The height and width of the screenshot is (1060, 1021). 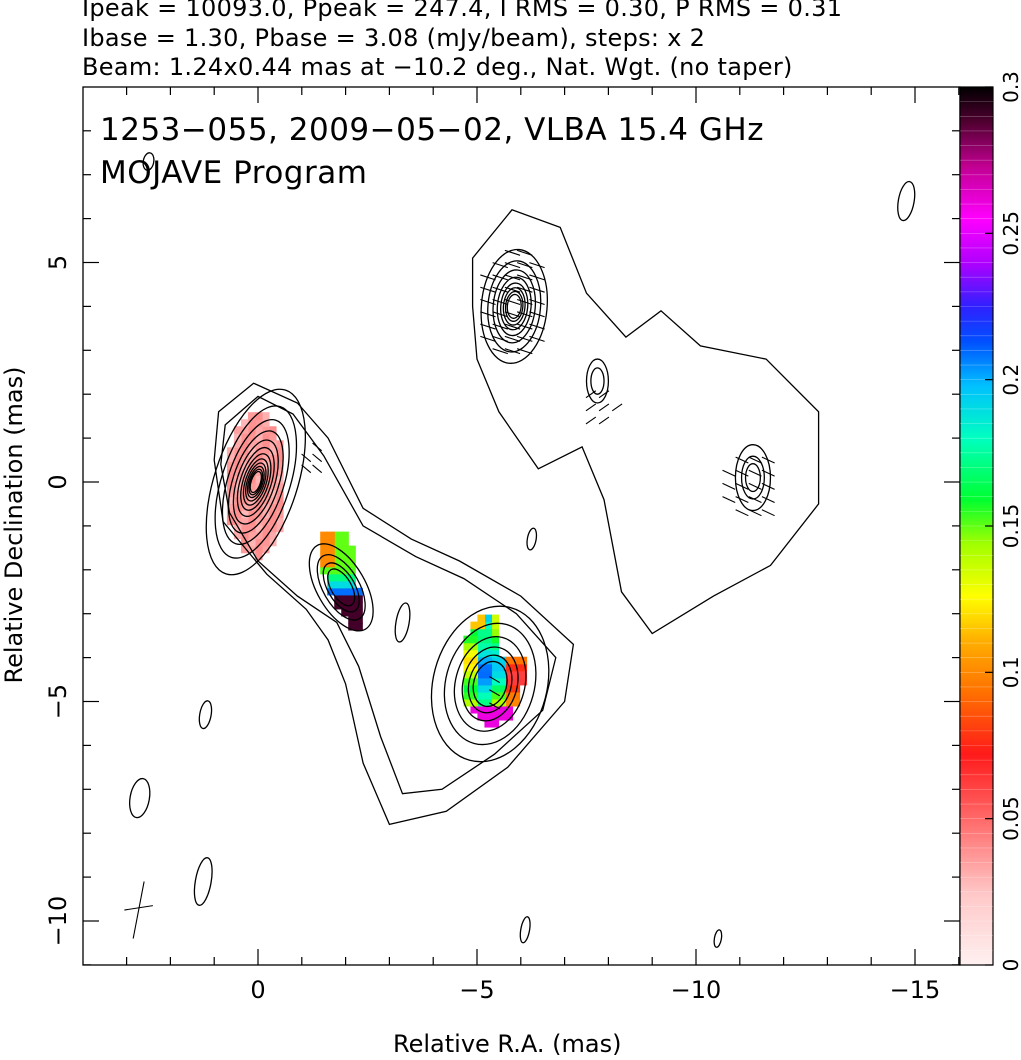 What do you see at coordinates (58, 481) in the screenshot?
I see `y-tick-label: 0` at bounding box center [58, 481].